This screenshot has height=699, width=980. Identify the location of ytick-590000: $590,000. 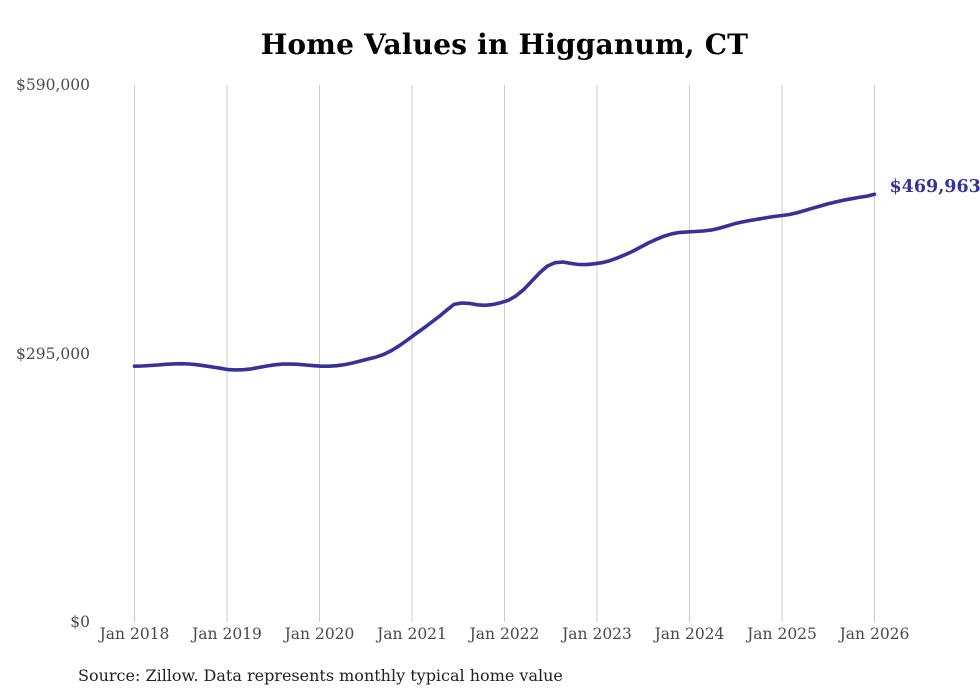
(53, 85).